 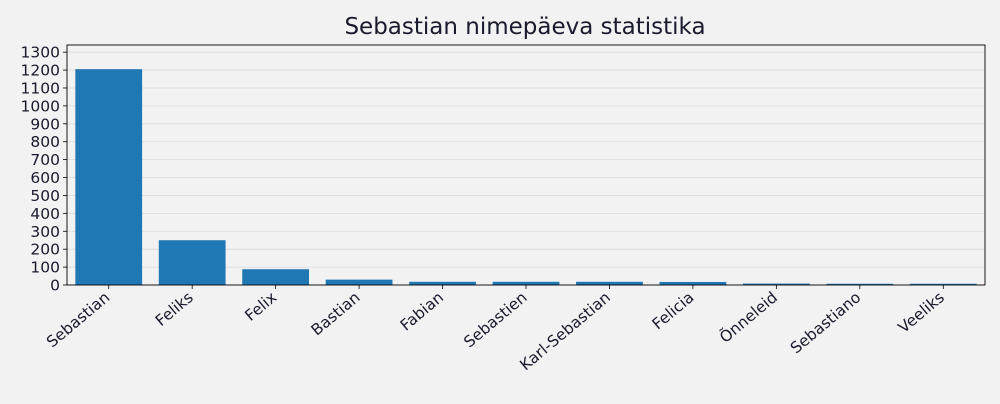 What do you see at coordinates (748, 317) in the screenshot?
I see `x-tick-label: Õnneleid` at bounding box center [748, 317].